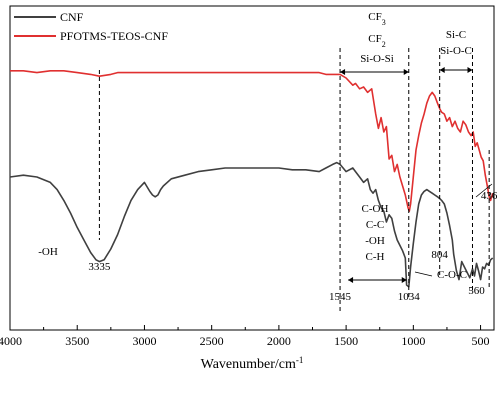 The height and width of the screenshot is (400, 497). I want to click on annotation-cnf-group: C-C, so click(375, 225).